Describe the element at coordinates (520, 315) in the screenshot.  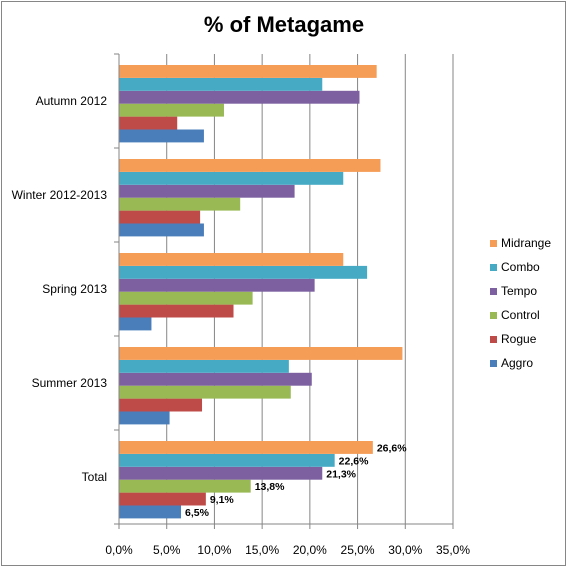
I see `legend-label: Control` at that location.